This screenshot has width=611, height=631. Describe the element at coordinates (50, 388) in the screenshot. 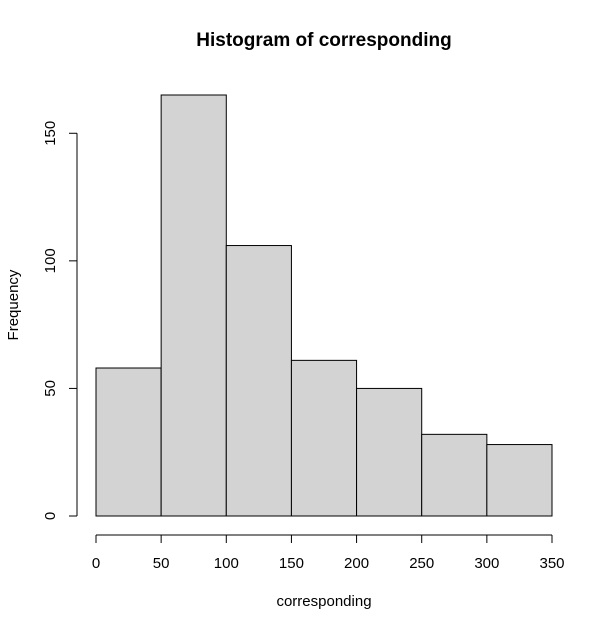

I see `y-tick-label: 50` at that location.